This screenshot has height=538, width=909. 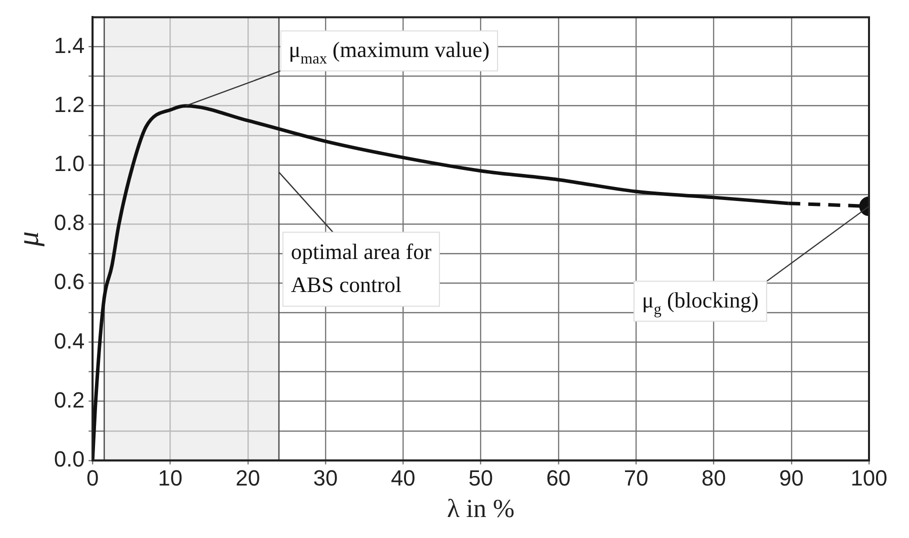 What do you see at coordinates (28, 239) in the screenshot?
I see `y-axis-title: μ` at bounding box center [28, 239].